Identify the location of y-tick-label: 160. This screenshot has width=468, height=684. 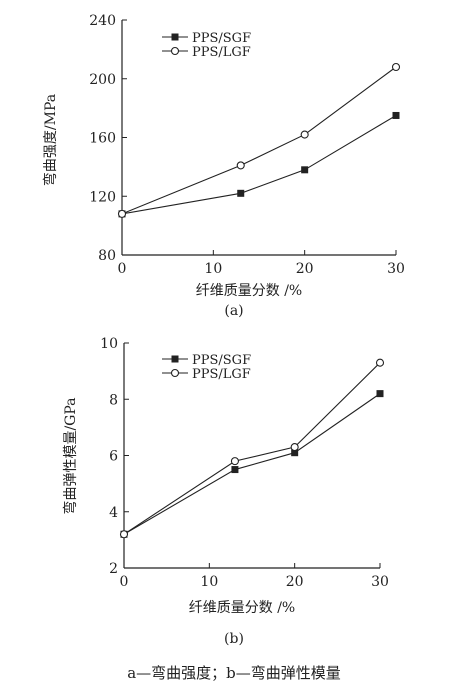
(102, 139).